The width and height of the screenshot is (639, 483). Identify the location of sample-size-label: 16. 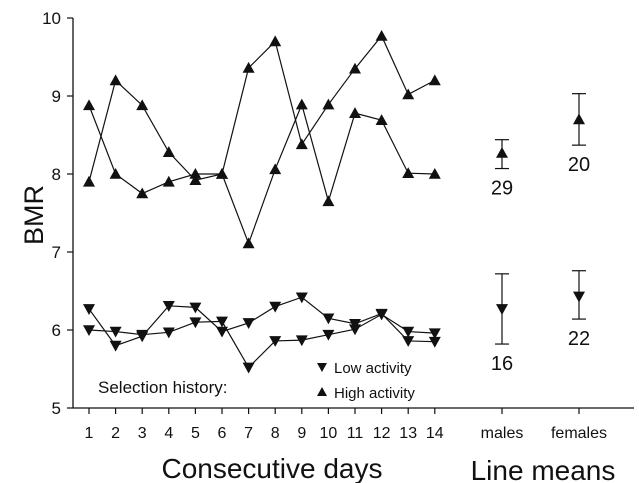
(502, 364).